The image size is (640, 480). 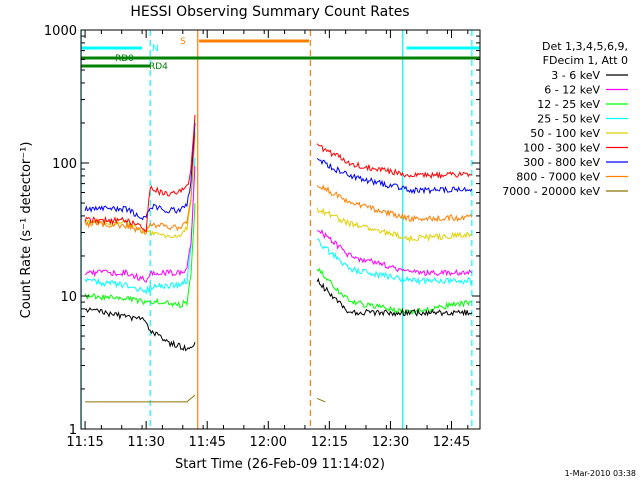 I want to click on y-tick-label: 10, so click(x=68, y=297).